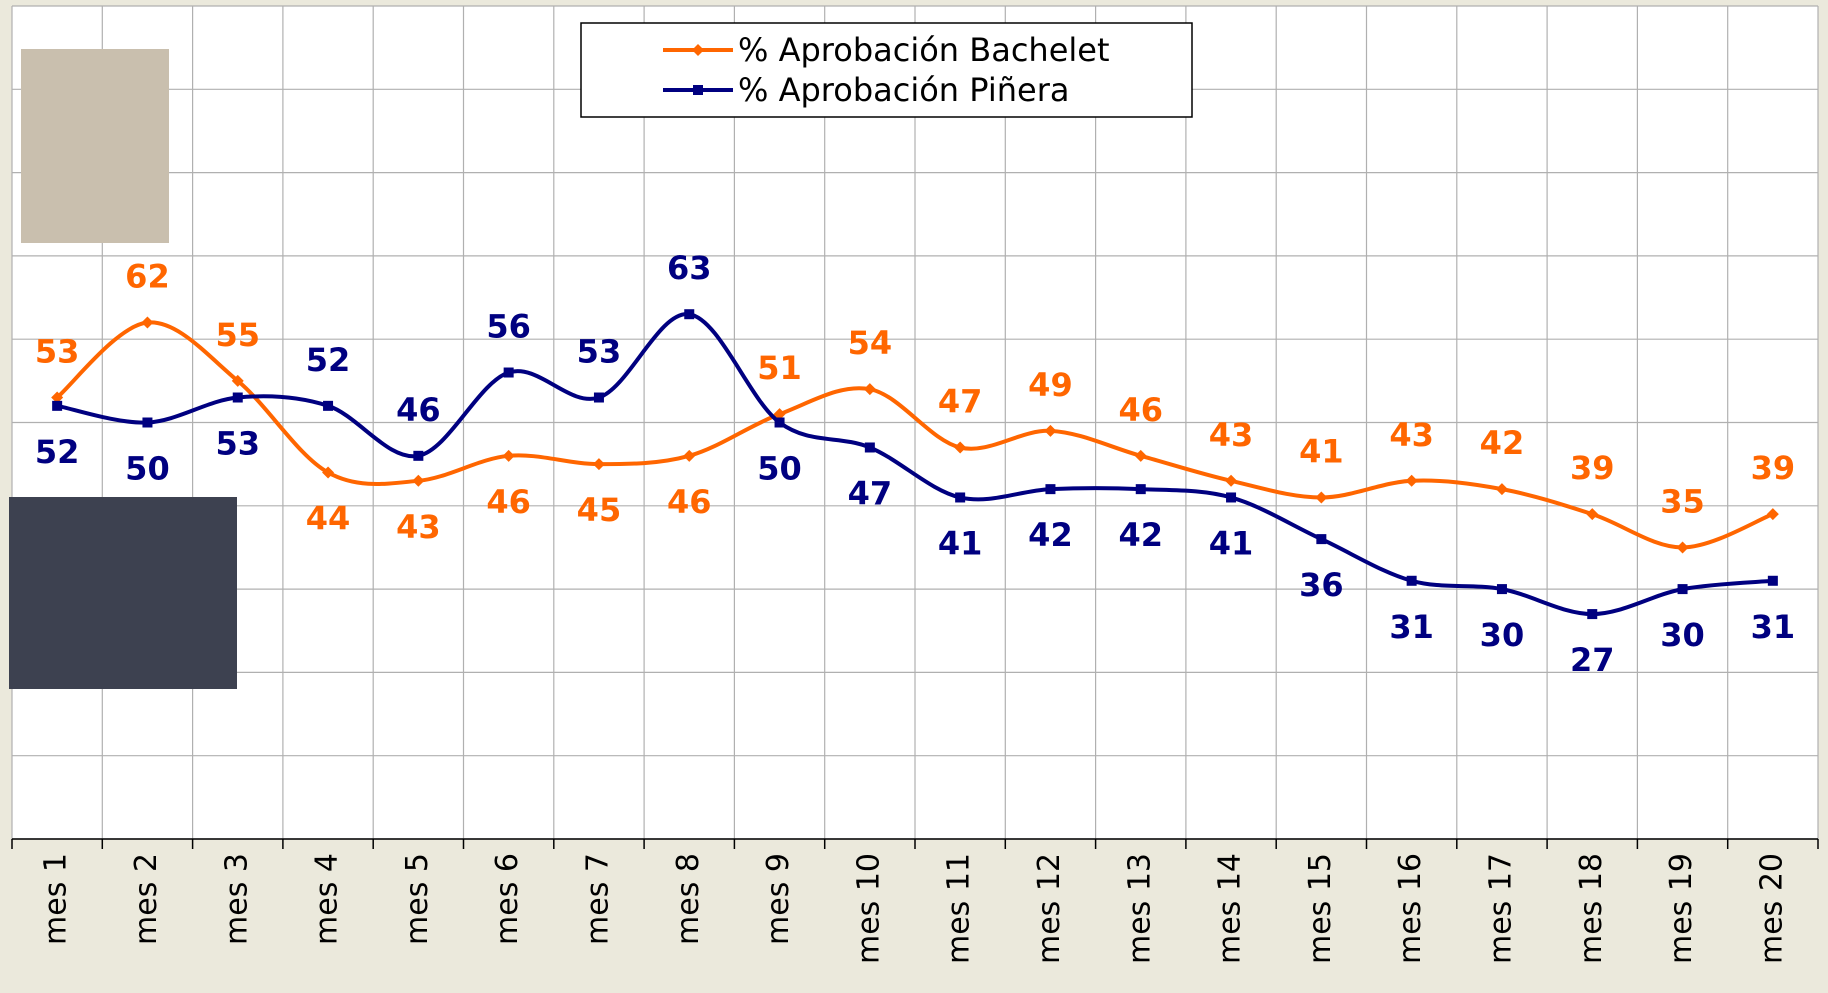 Image resolution: width=1828 pixels, height=993 pixels. What do you see at coordinates (1230, 908) in the screenshot?
I see `x-tick-label: mes 14` at bounding box center [1230, 908].